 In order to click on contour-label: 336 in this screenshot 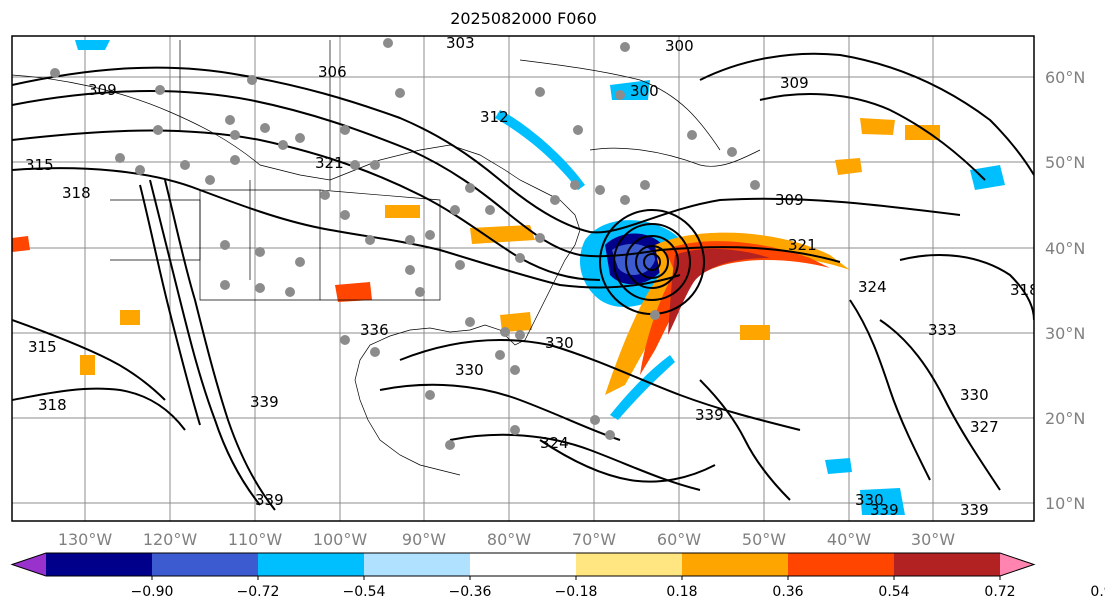, I will do `click(374, 330)`.